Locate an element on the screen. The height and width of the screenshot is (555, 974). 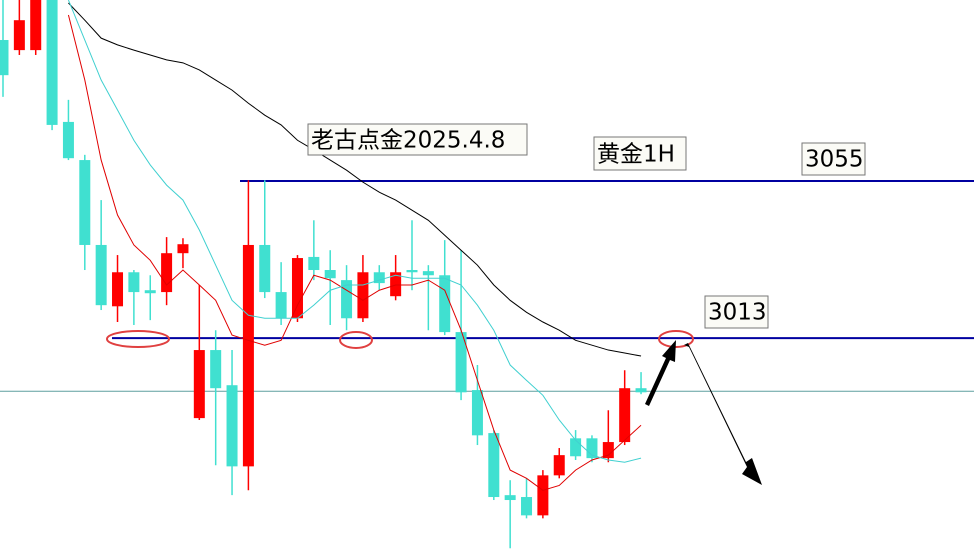
level-label: 3055 is located at coordinates (834, 160).